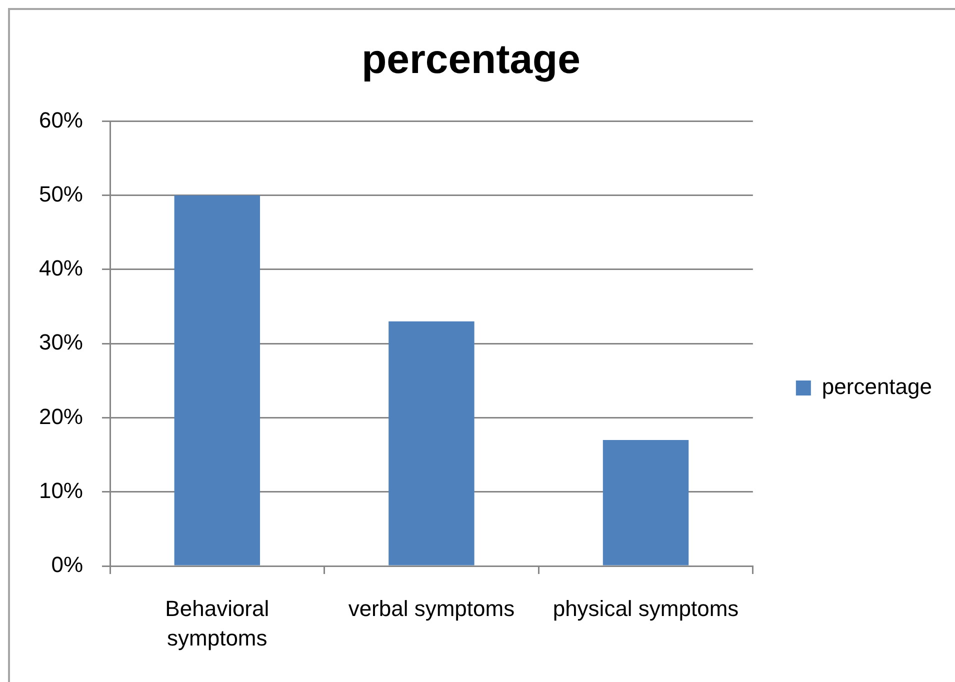  Describe the element at coordinates (877, 387) in the screenshot. I see `legend-label: percentage` at that location.